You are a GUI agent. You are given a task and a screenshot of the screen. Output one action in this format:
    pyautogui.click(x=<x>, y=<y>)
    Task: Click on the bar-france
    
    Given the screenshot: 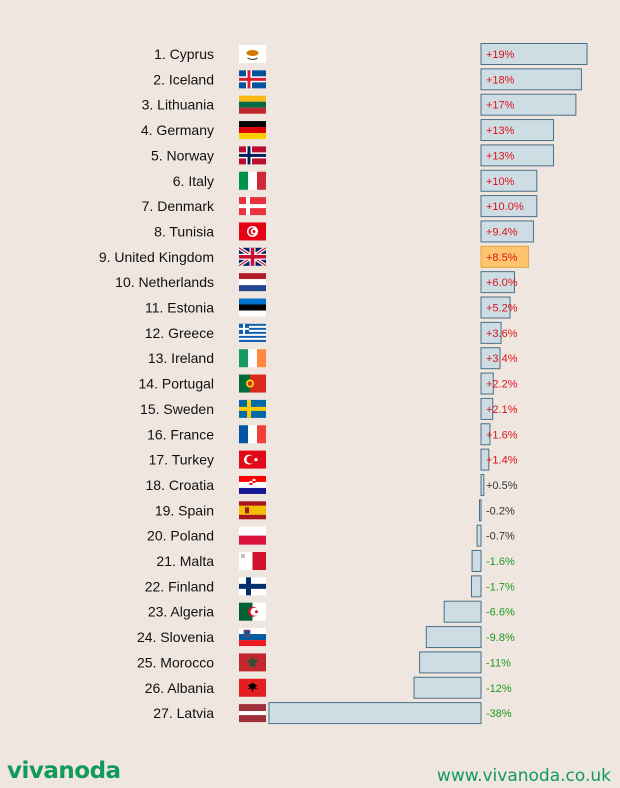 What is the action you would take?
    pyautogui.click(x=485, y=434)
    